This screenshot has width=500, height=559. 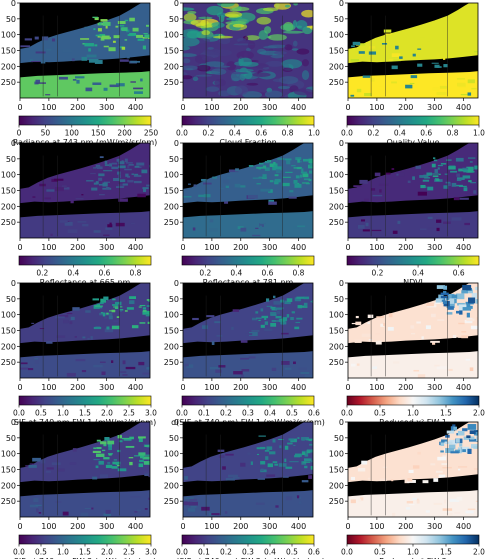 I want to click on colorbar-tick-label: 200, so click(x=124, y=133).